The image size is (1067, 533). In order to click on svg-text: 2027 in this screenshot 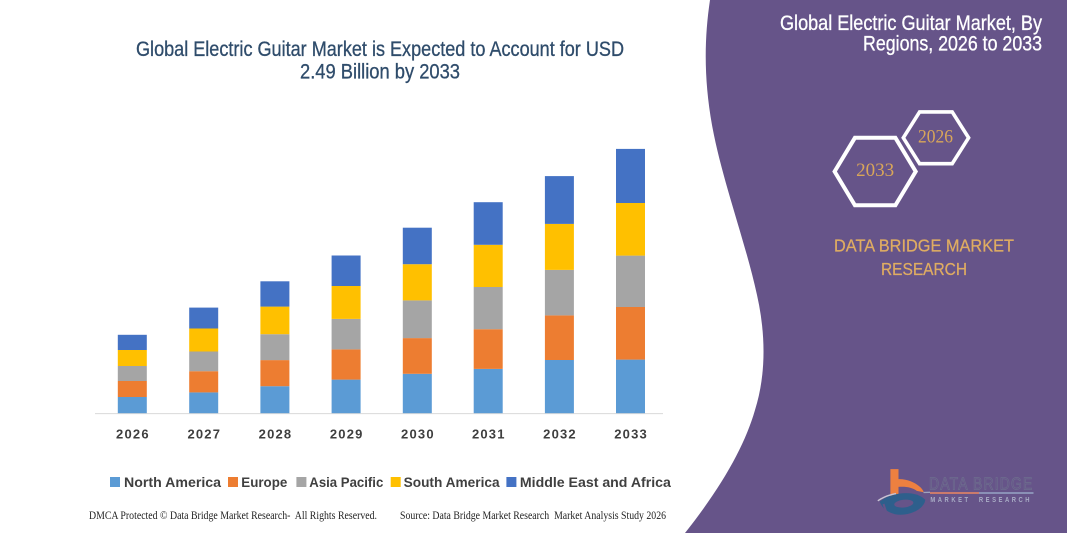, I will do `click(203, 434)`.